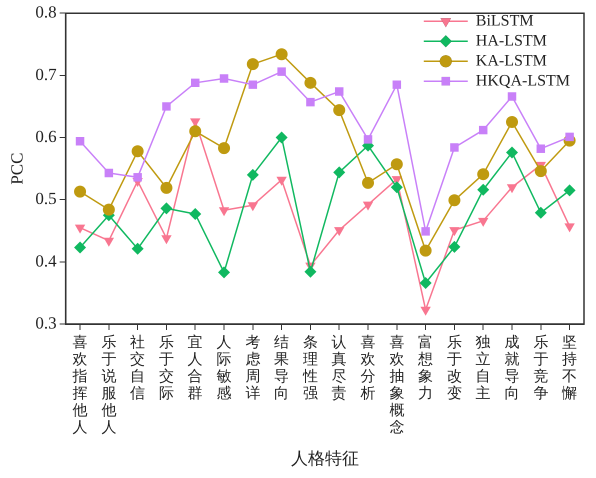 The height and width of the screenshot is (478, 596). What do you see at coordinates (523, 81) in the screenshot?
I see `legend-label: HKQA-LSTM` at bounding box center [523, 81].